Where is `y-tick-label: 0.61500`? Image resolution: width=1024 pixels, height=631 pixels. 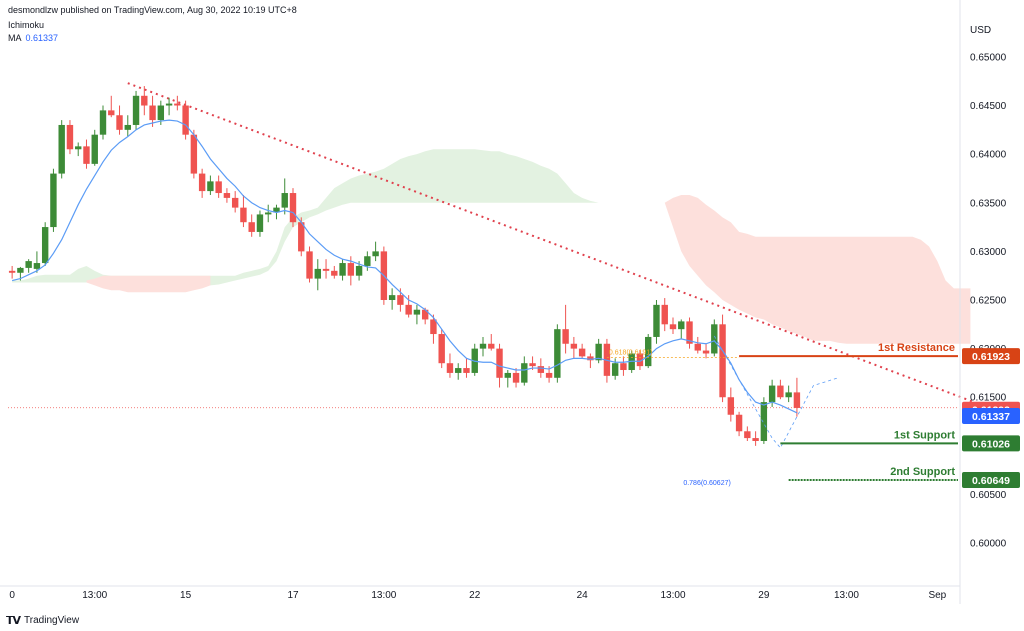
y-tick-label: 0.61500 is located at coordinates (988, 398).